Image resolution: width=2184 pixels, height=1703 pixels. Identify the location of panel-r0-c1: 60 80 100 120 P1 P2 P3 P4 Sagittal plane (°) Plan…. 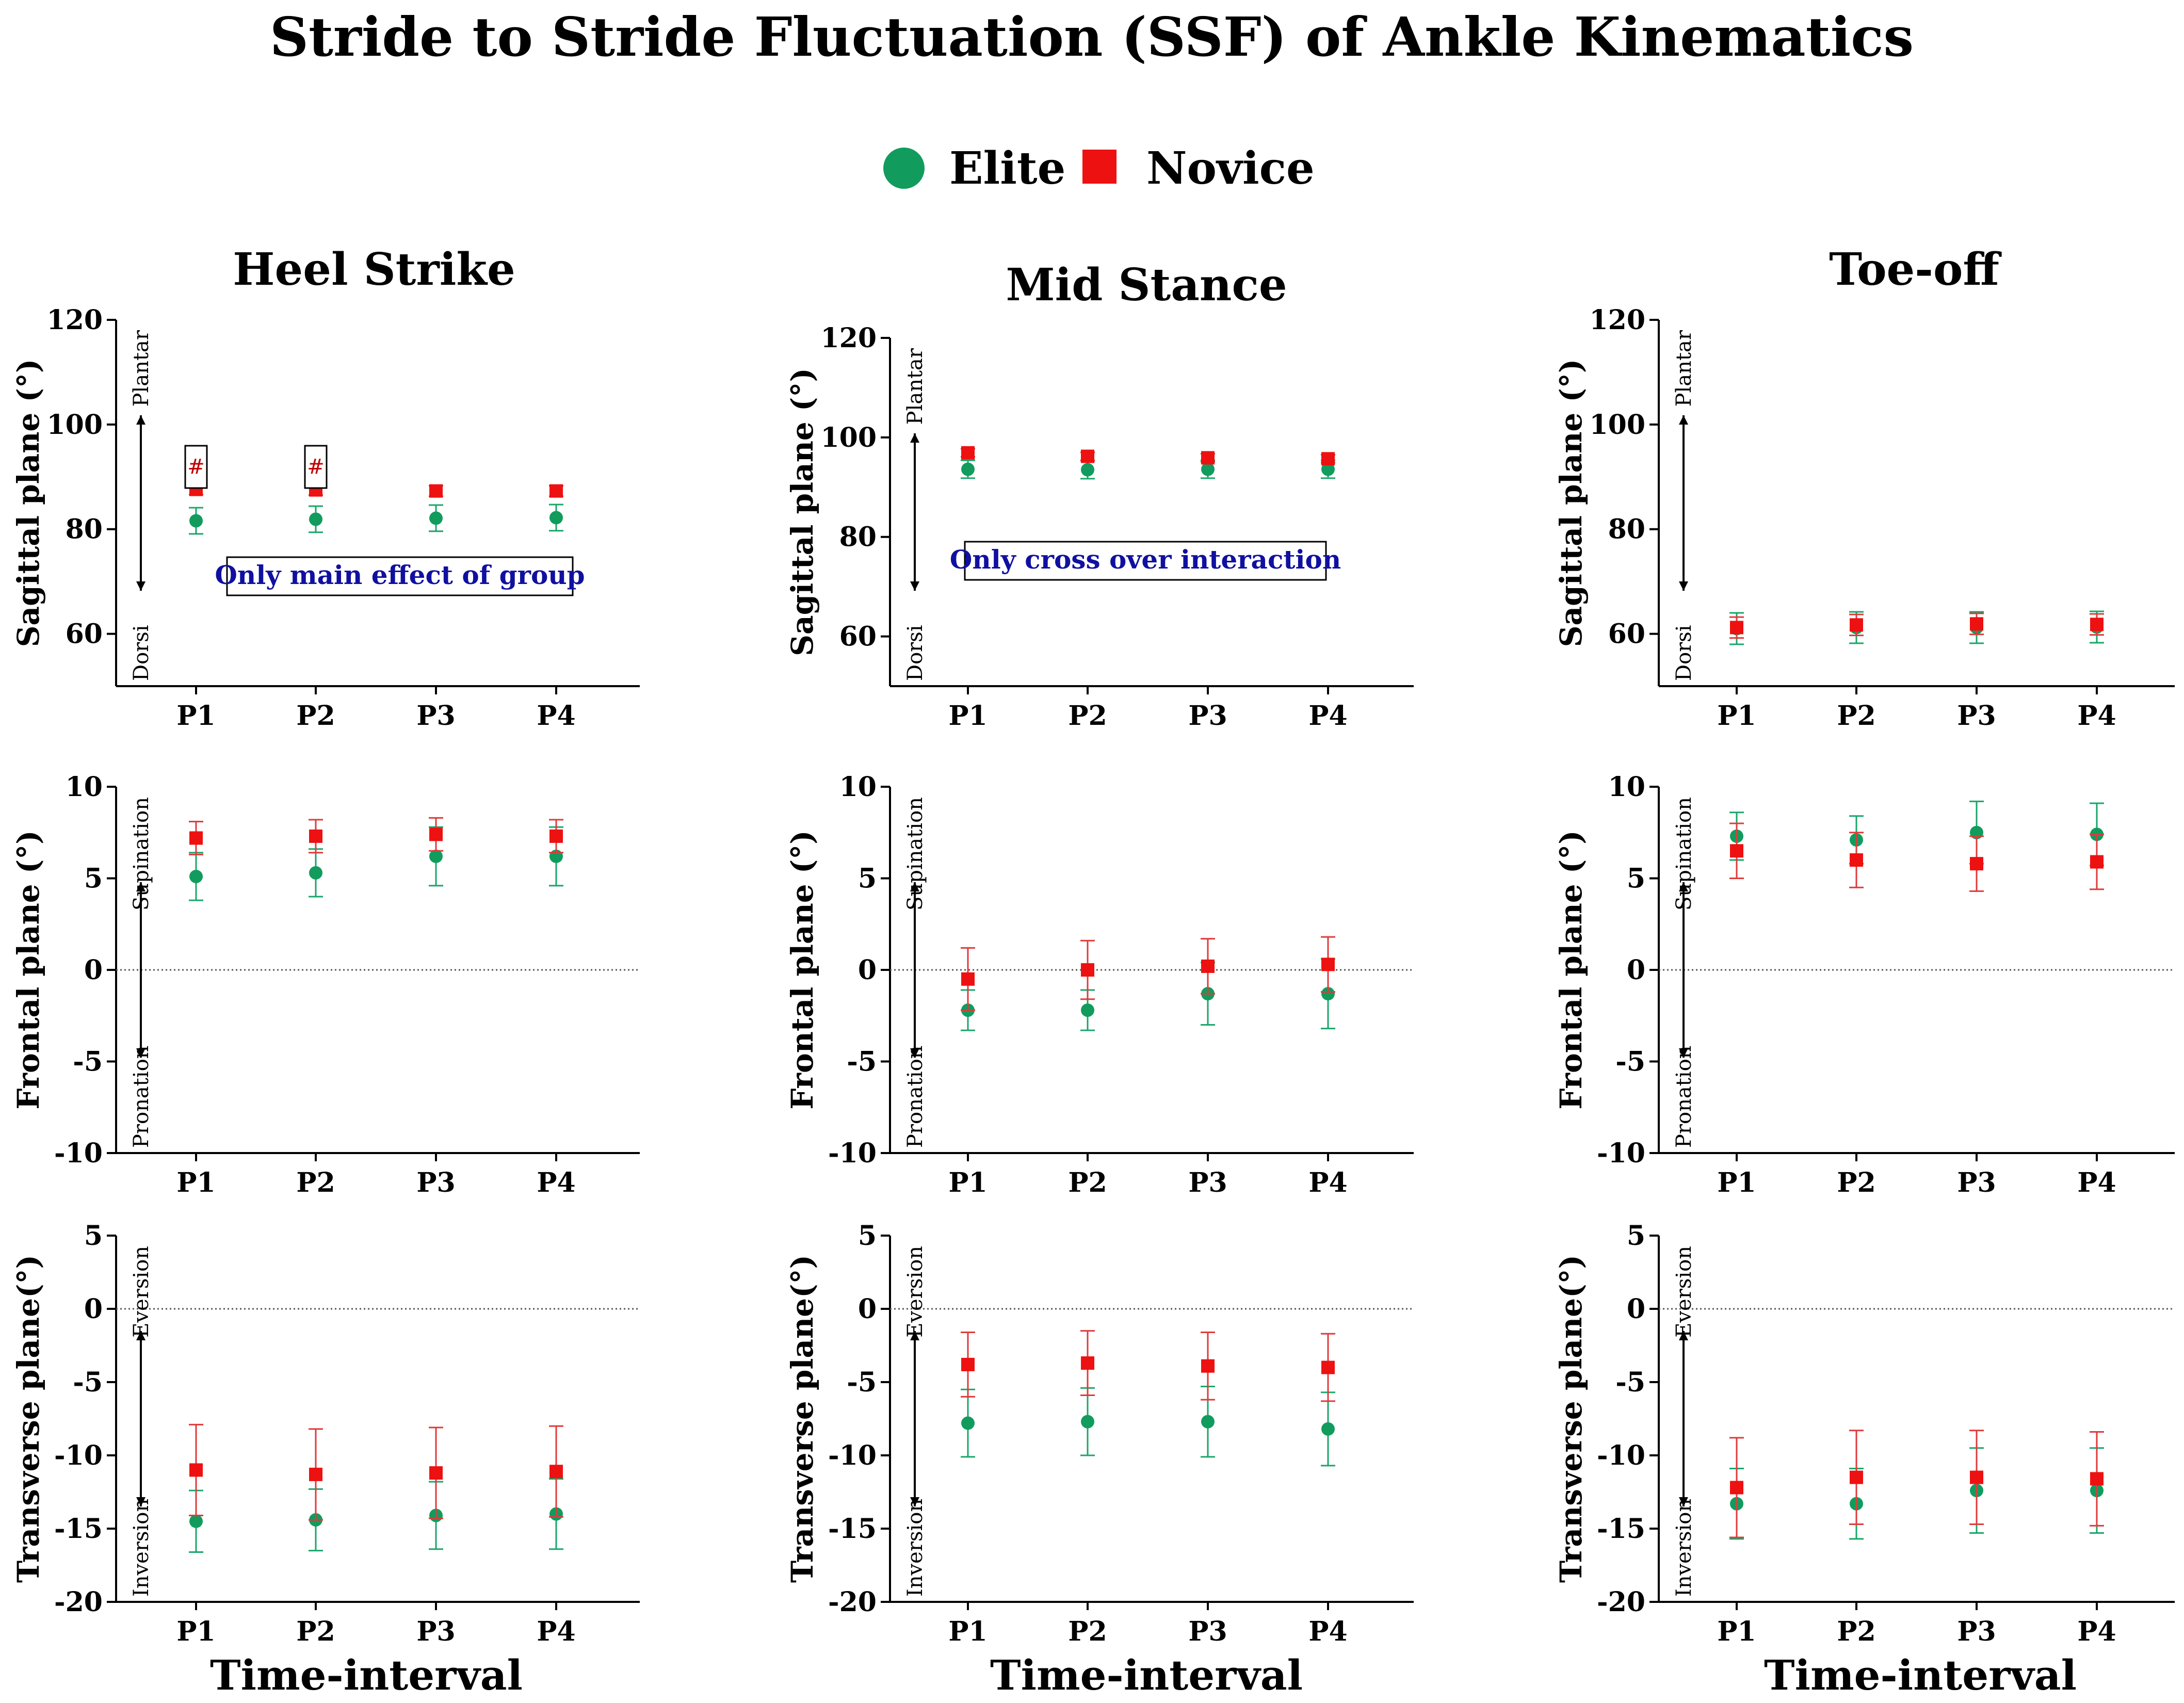
(1099, 527).